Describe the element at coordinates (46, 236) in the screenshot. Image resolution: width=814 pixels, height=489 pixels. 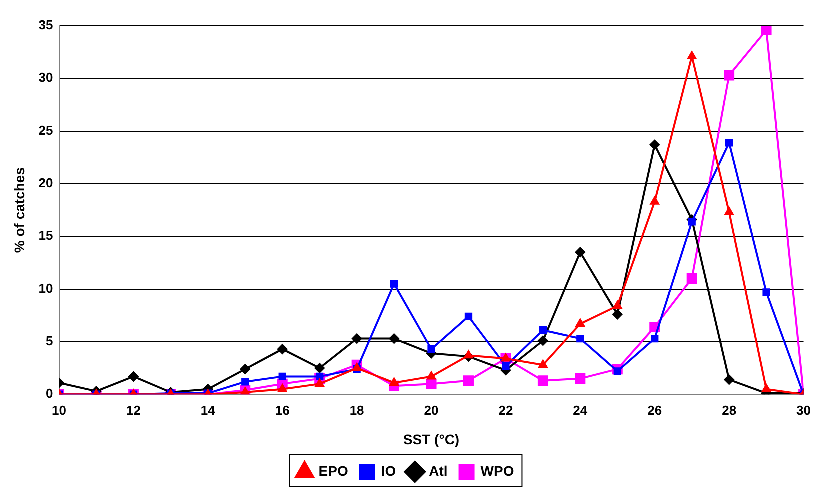
I see `y-tick-label: 15` at that location.